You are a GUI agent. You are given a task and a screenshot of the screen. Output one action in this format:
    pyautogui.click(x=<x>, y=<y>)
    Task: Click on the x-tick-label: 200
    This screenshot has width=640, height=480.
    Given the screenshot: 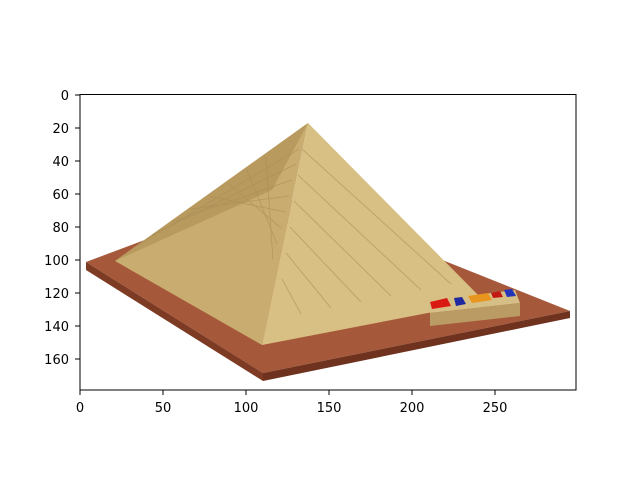 What is the action you would take?
    pyautogui.click(x=412, y=408)
    